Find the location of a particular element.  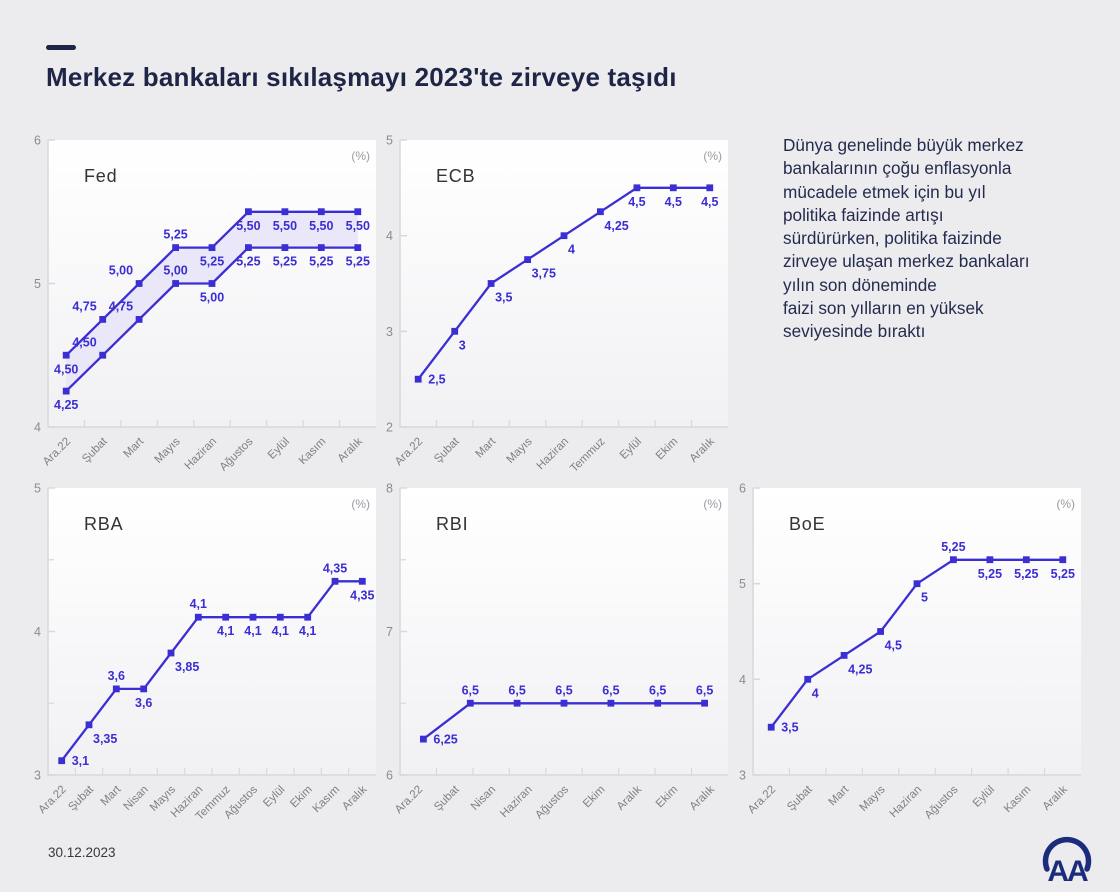

description-line: bankalarının çoğu enflasyonla is located at coordinates (897, 168).